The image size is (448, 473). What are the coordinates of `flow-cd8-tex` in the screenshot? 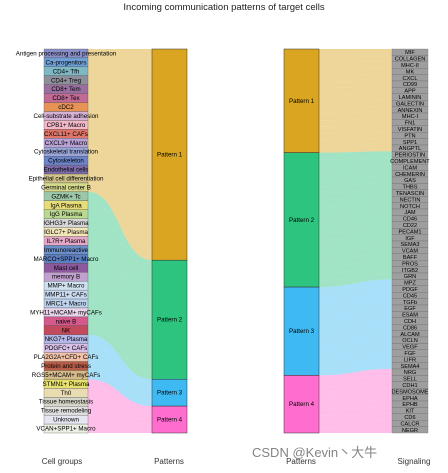 It's located at (120, 111).